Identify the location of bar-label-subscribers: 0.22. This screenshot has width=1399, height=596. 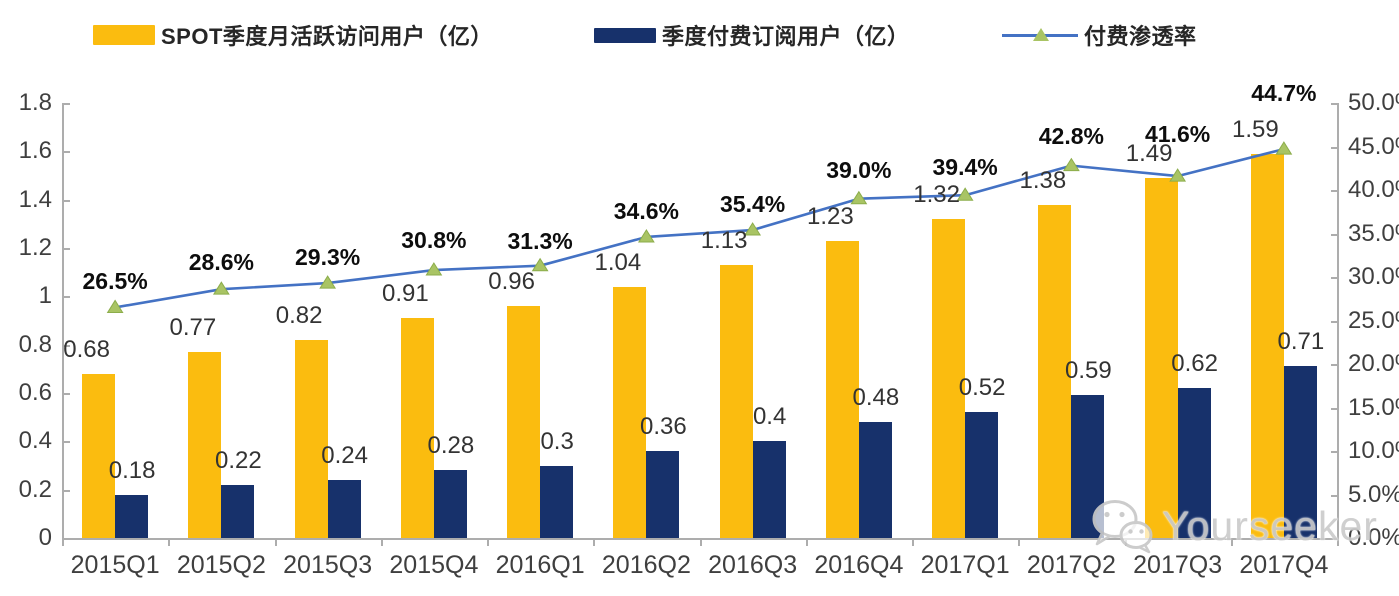
(238, 460).